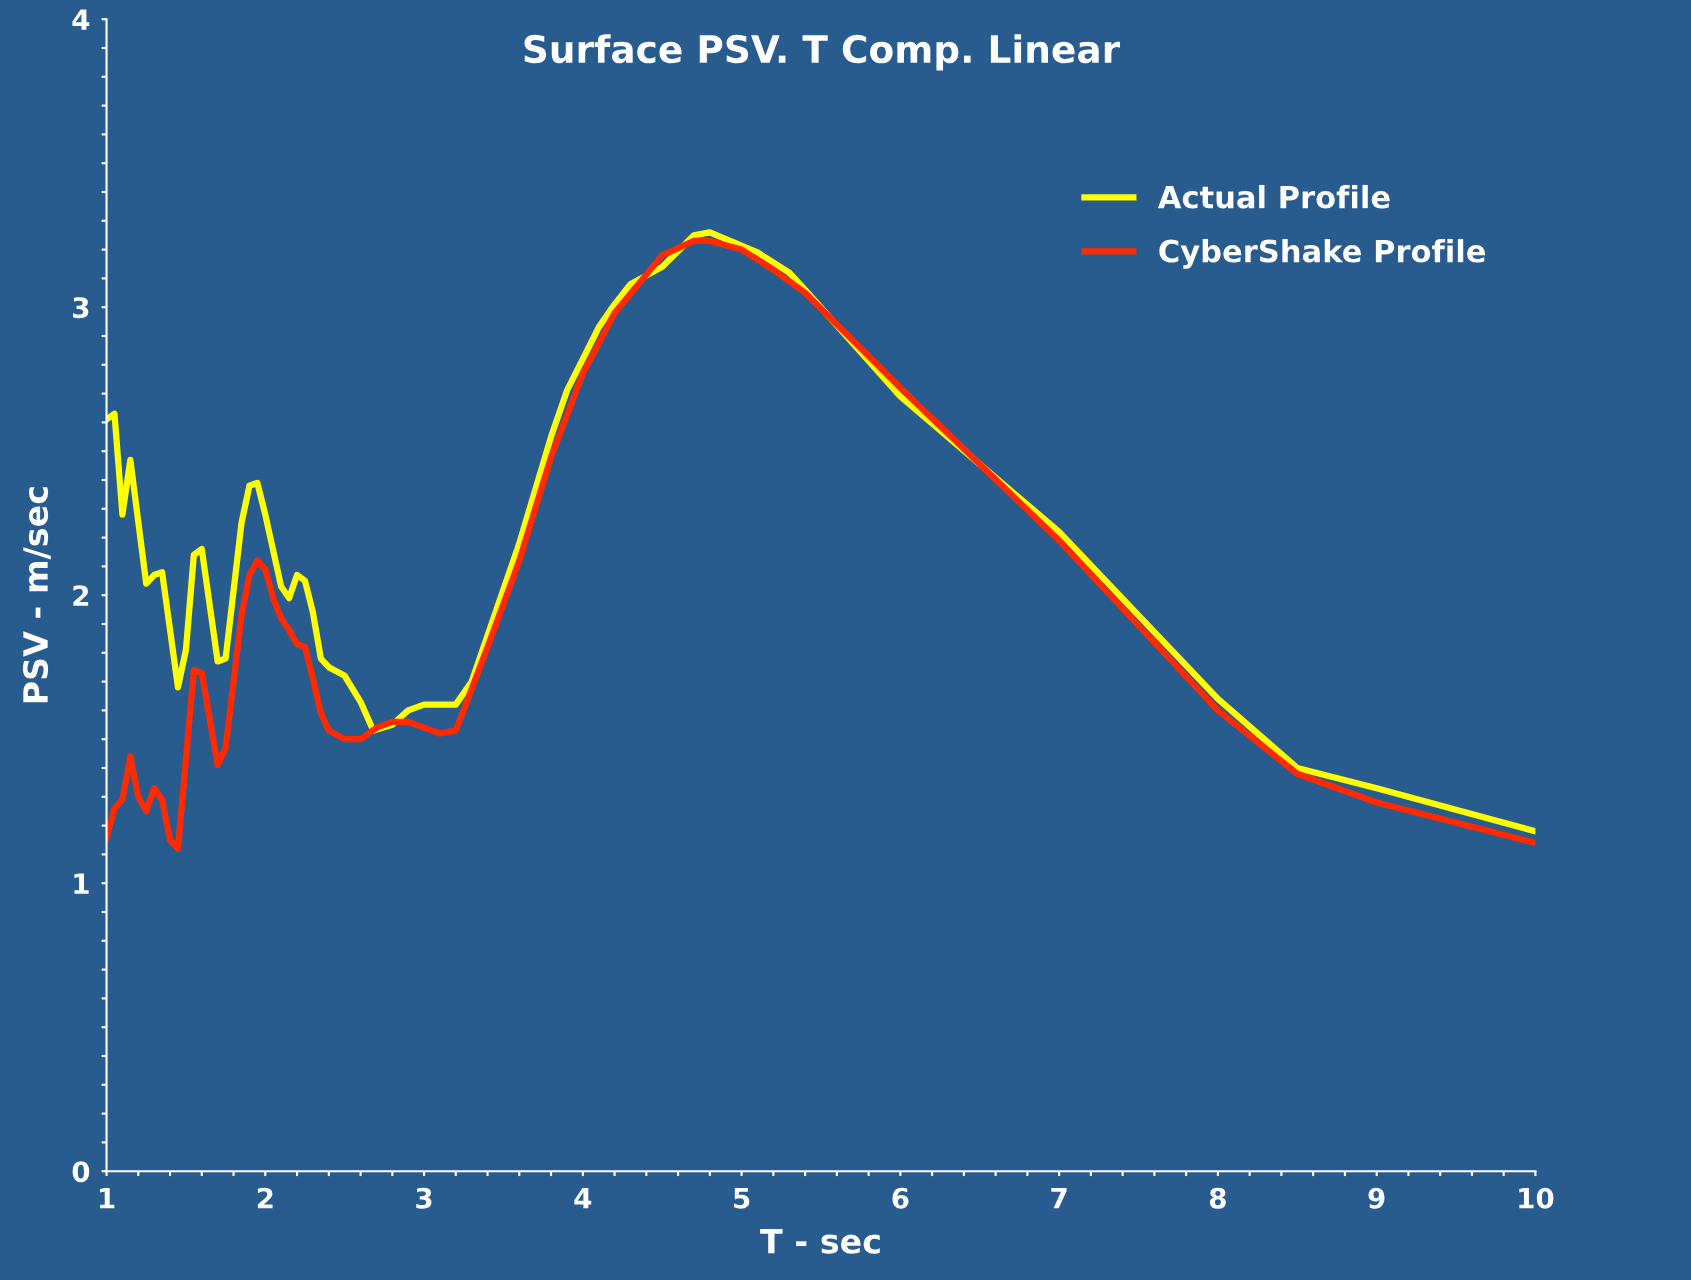 This screenshot has height=1280, width=1691. I want to click on x-tick-label: 5, so click(742, 1198).